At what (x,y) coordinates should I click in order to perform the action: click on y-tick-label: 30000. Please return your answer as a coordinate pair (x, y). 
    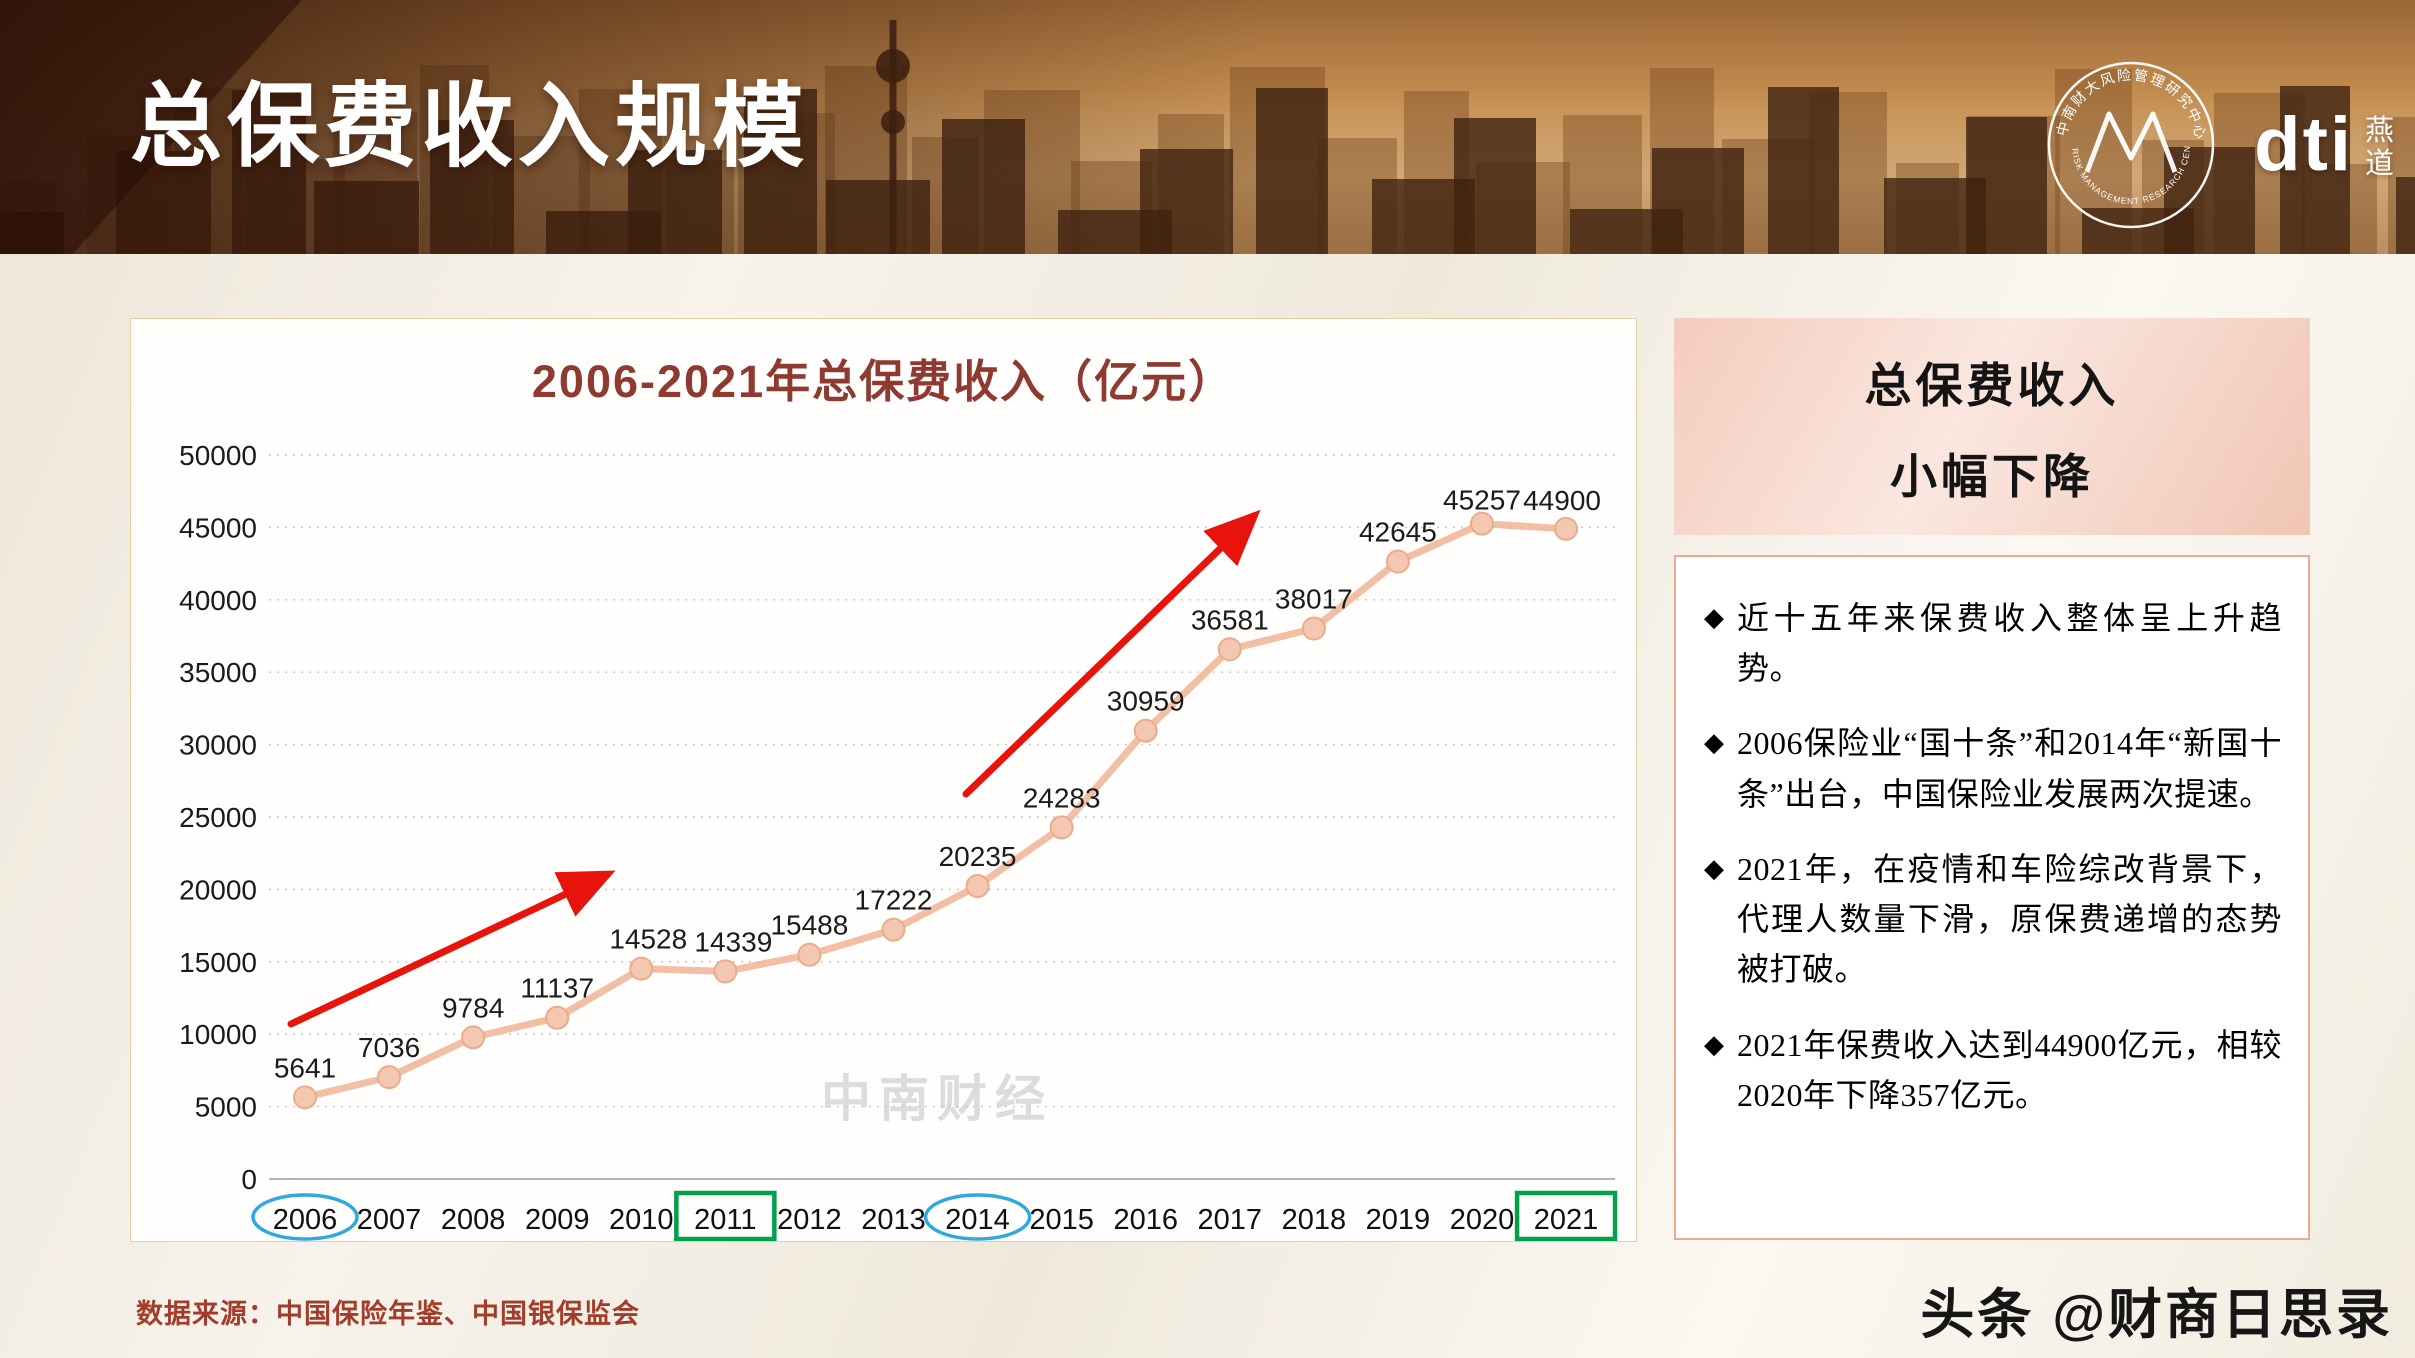
    Looking at the image, I should click on (218, 745).